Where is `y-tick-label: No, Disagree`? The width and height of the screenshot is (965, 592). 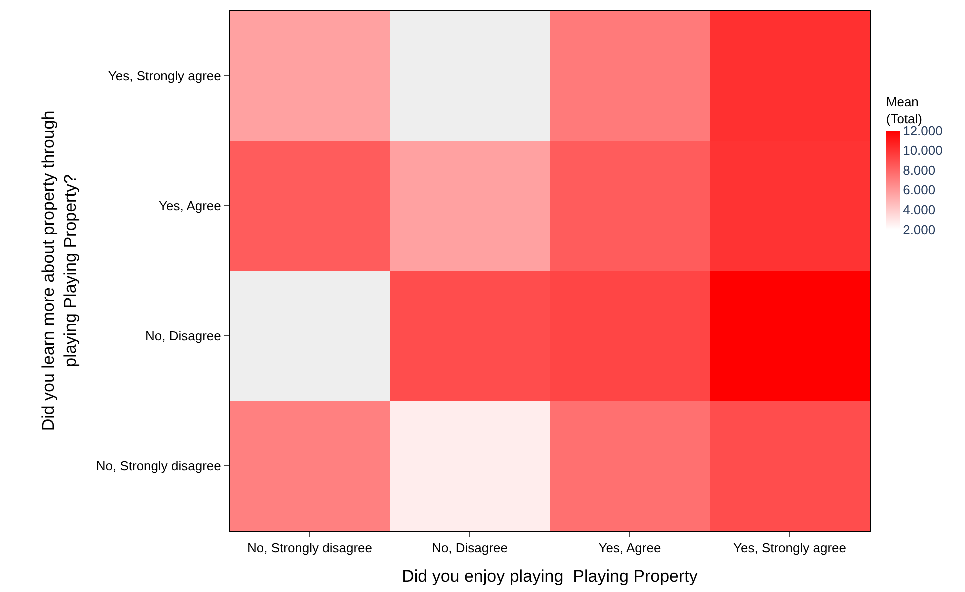 y-tick-label: No, Disagree is located at coordinates (184, 336).